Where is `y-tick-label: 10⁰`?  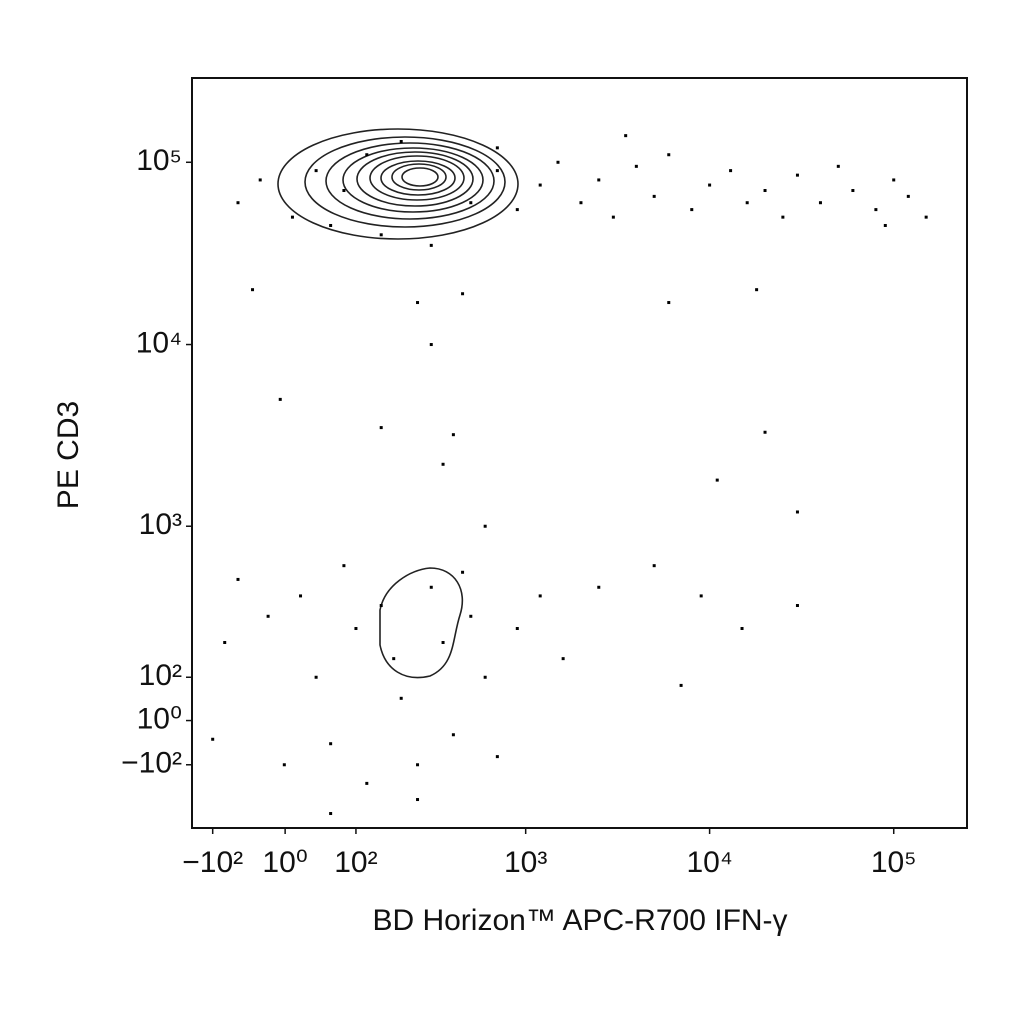
y-tick-label: 10⁰ is located at coordinates (159, 718).